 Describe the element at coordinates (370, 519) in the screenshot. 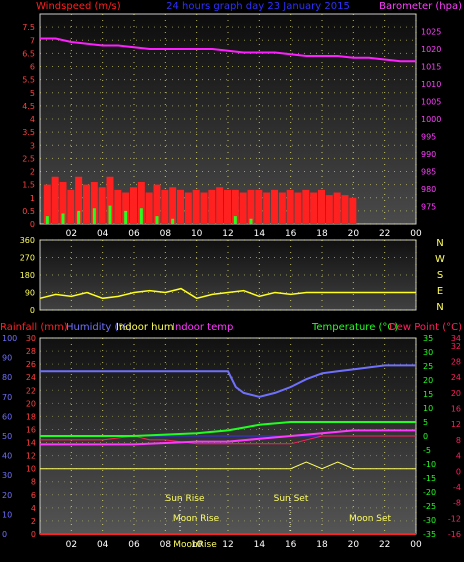

I see `moon-set-label: Moon Set` at that location.